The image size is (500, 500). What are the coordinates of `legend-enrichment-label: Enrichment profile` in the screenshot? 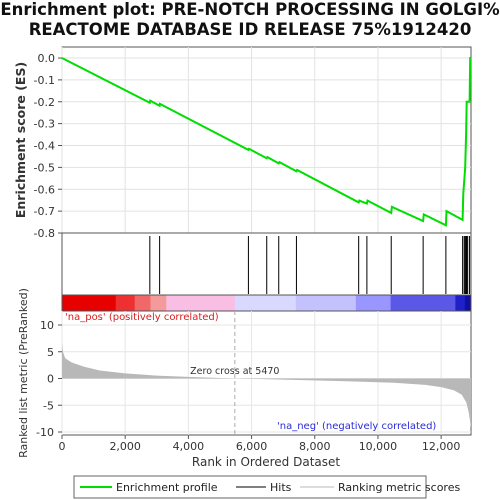 It's located at (167, 487).